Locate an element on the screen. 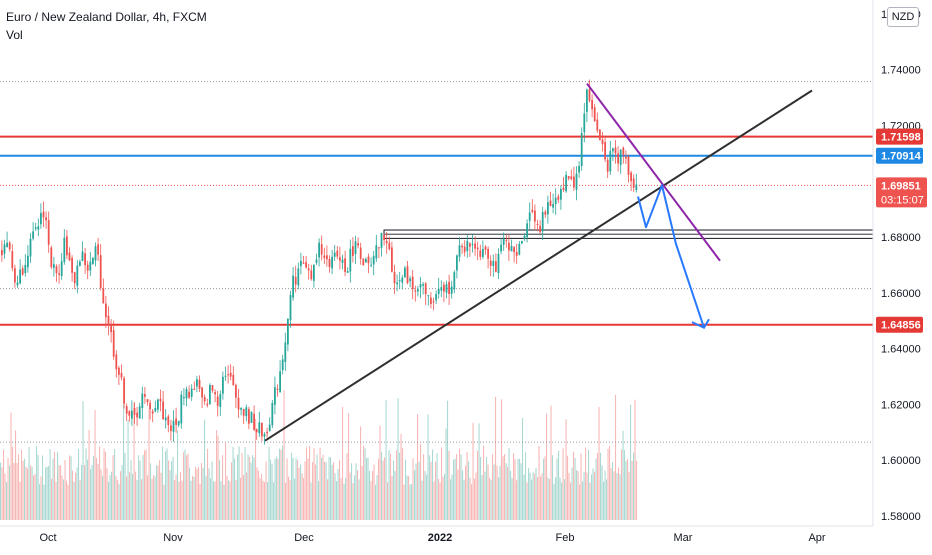 The width and height of the screenshot is (932, 555). time-axis: Oct Nov Dec 2022 Feb Mar Apr is located at coordinates (436, 537).